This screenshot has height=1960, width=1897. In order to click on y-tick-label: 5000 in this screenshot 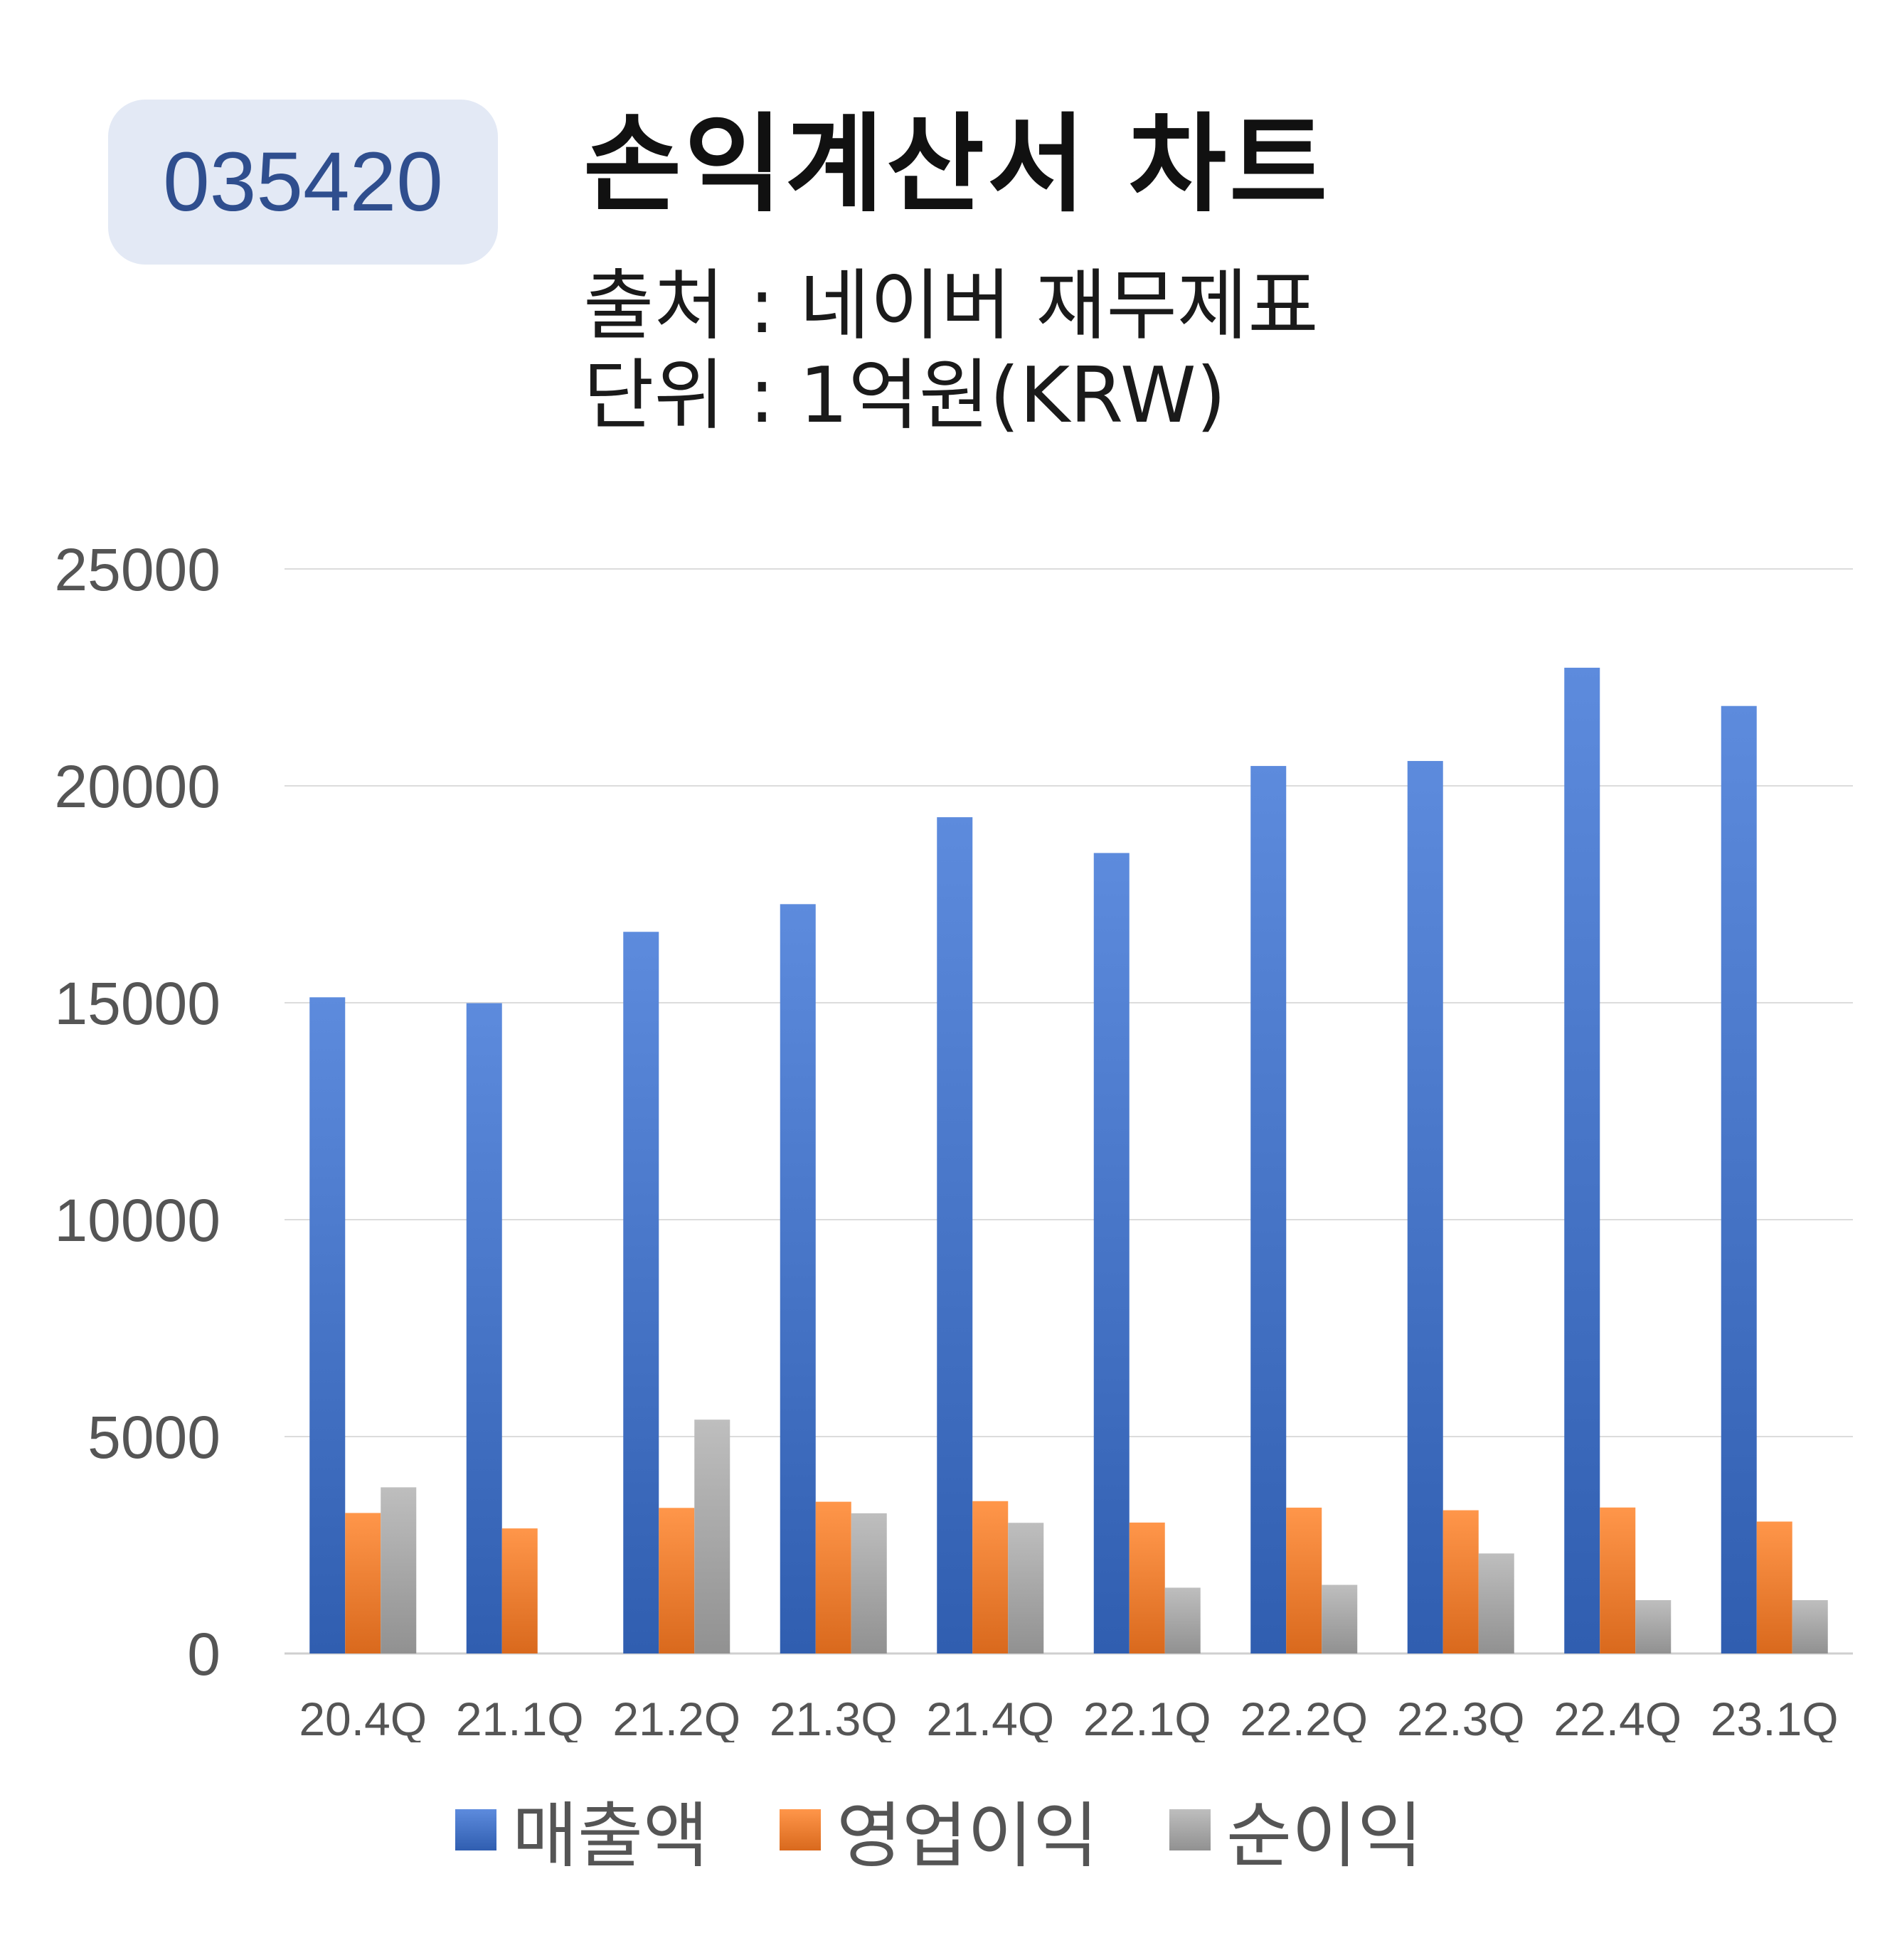, I will do `click(154, 1437)`.